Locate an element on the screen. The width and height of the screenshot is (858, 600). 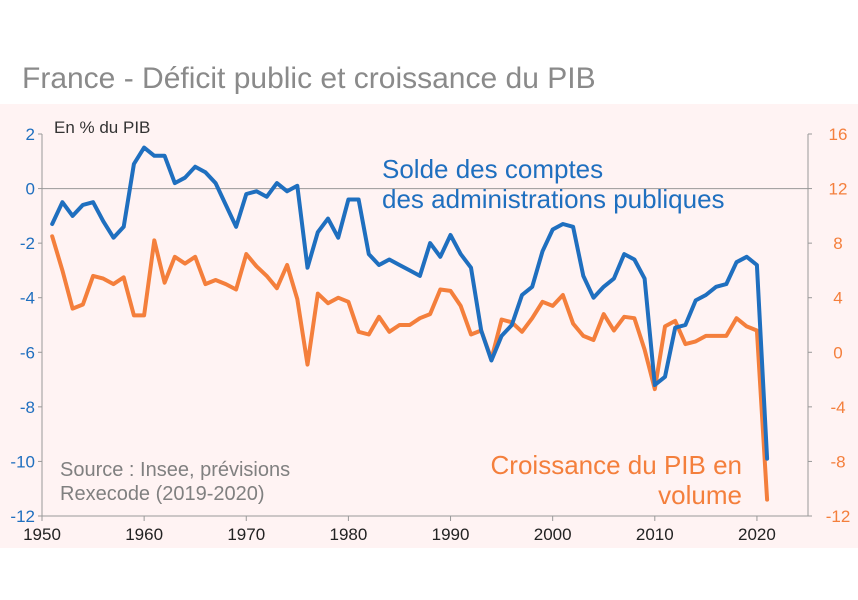
deficit-label-line-1: Solde des comptes is located at coordinates (493, 169).